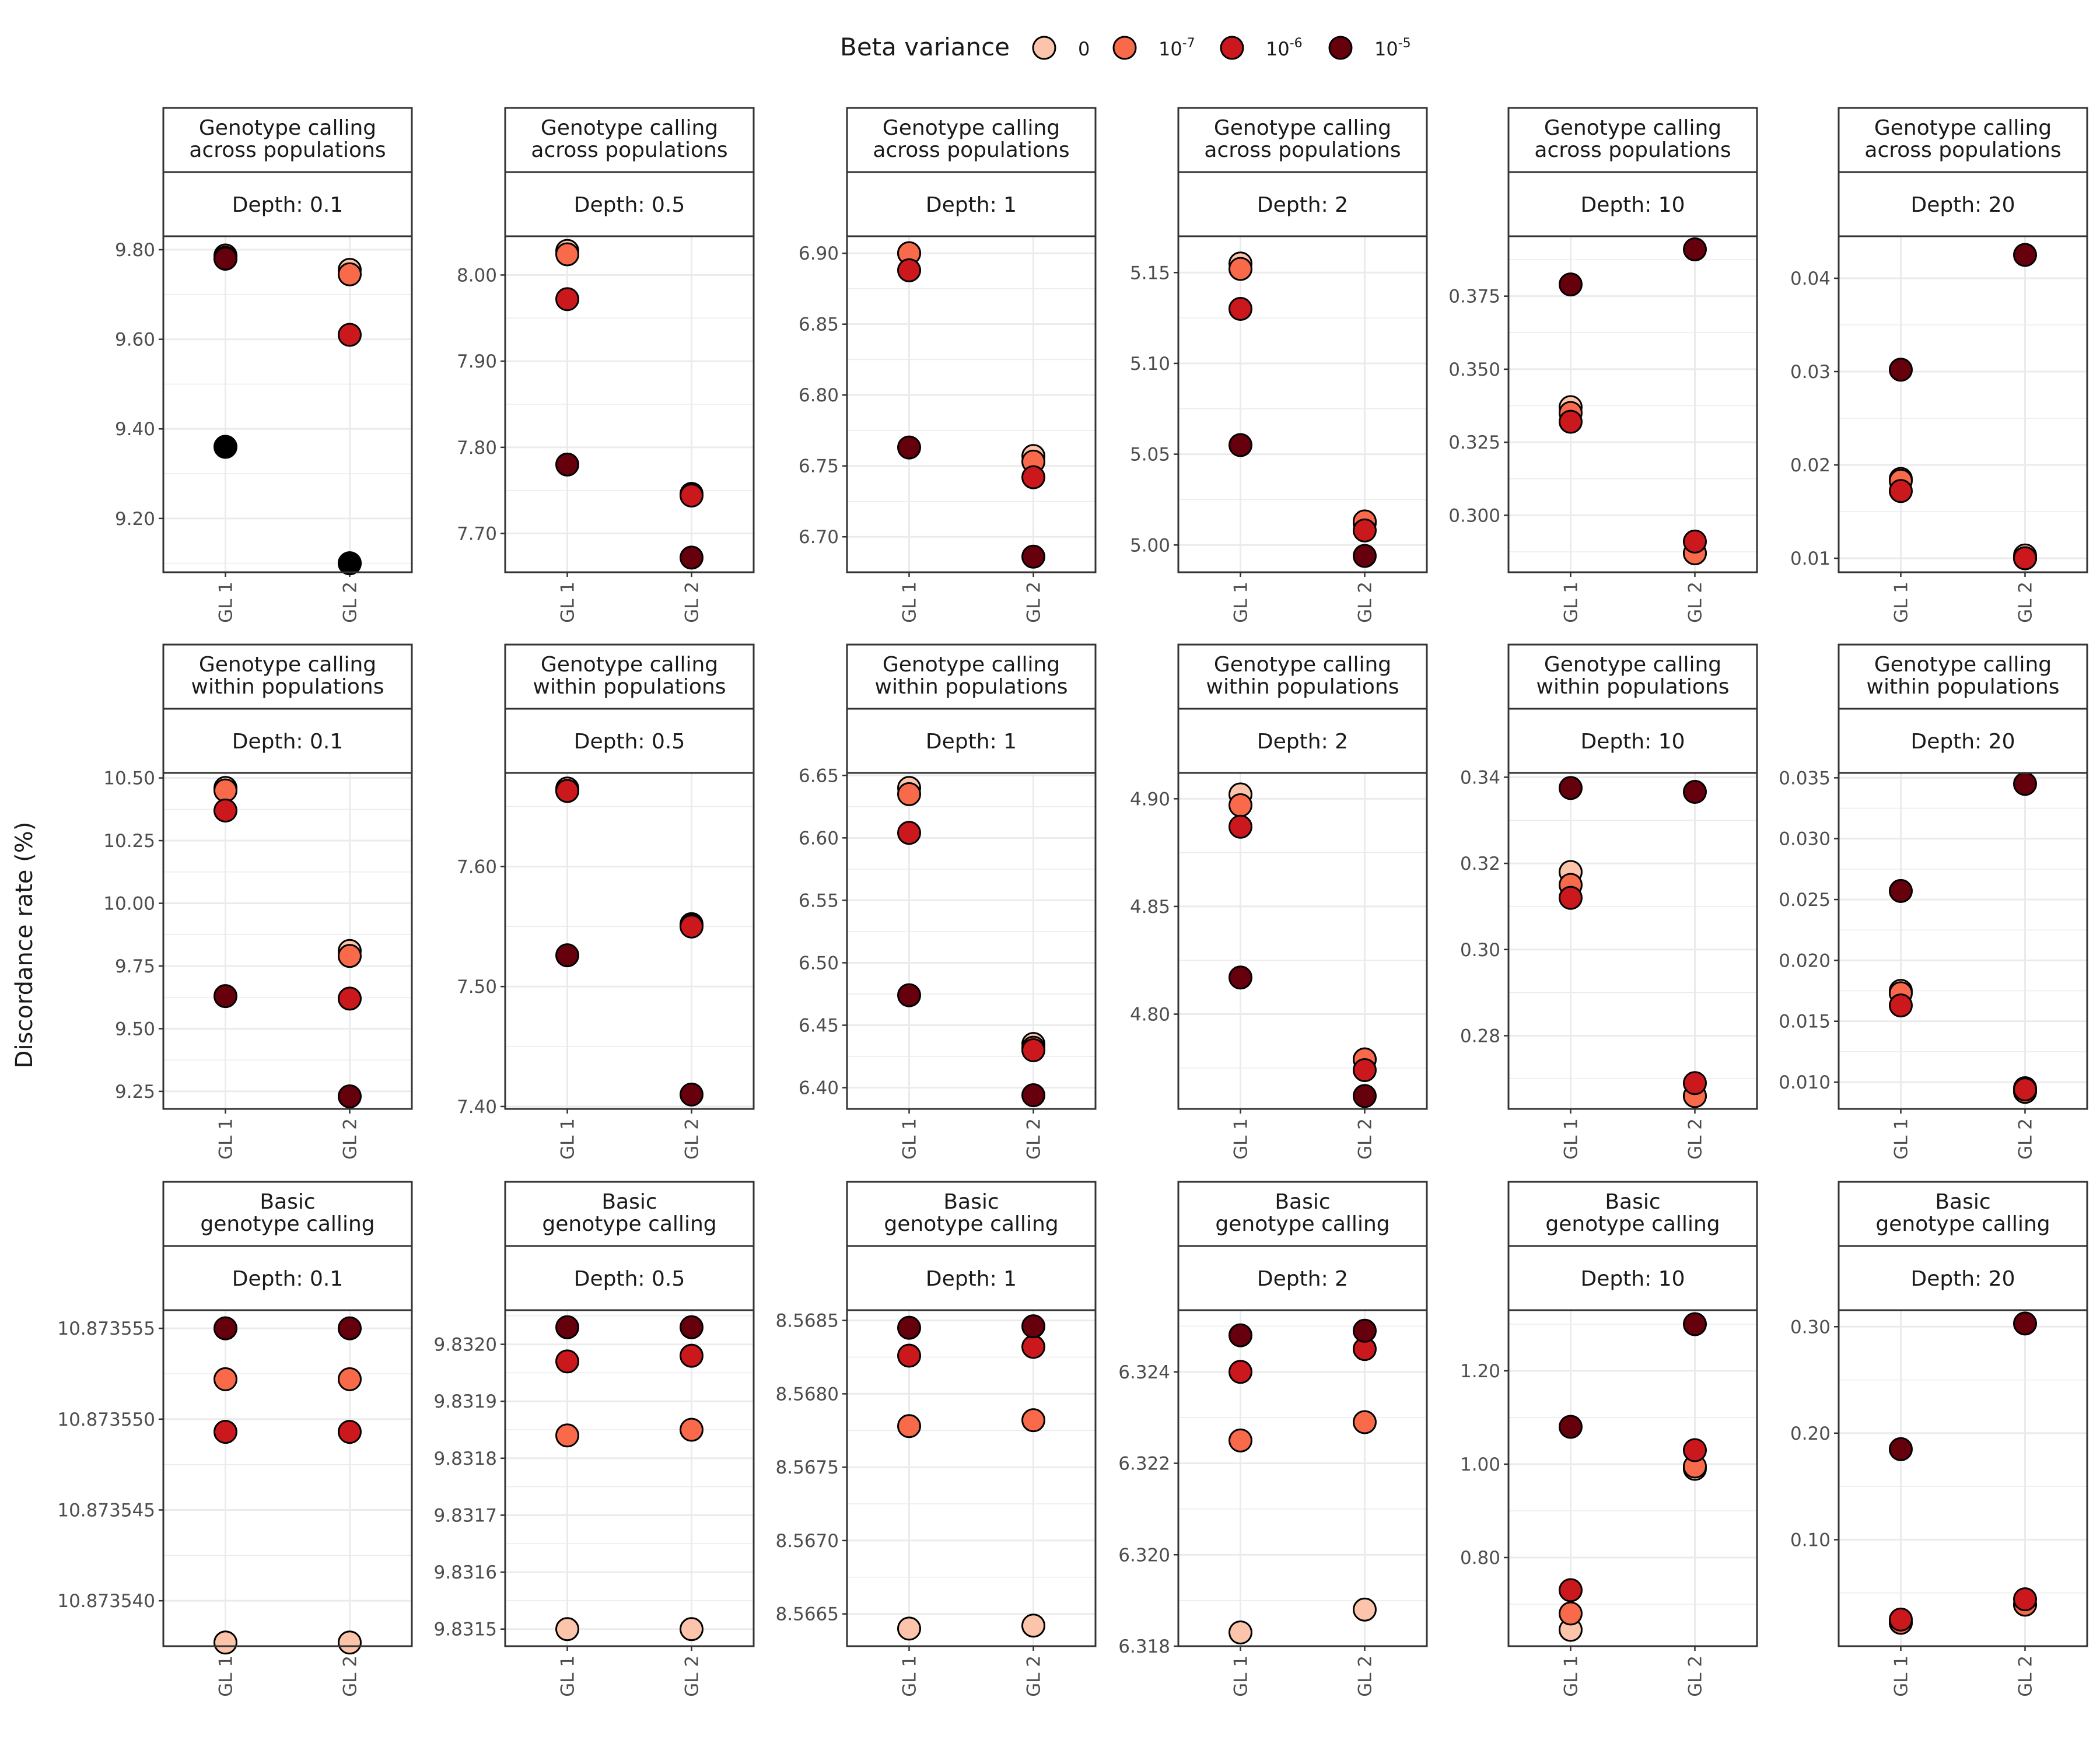  Describe the element at coordinates (1144, 1646) in the screenshot. I see `y-tick-label: 6.318` at that location.